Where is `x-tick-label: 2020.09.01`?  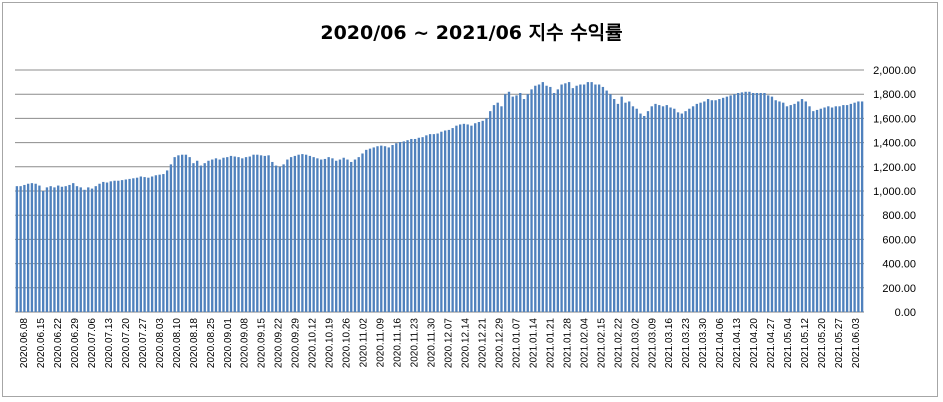
x-tick-label: 2020.09.01 is located at coordinates (228, 343).